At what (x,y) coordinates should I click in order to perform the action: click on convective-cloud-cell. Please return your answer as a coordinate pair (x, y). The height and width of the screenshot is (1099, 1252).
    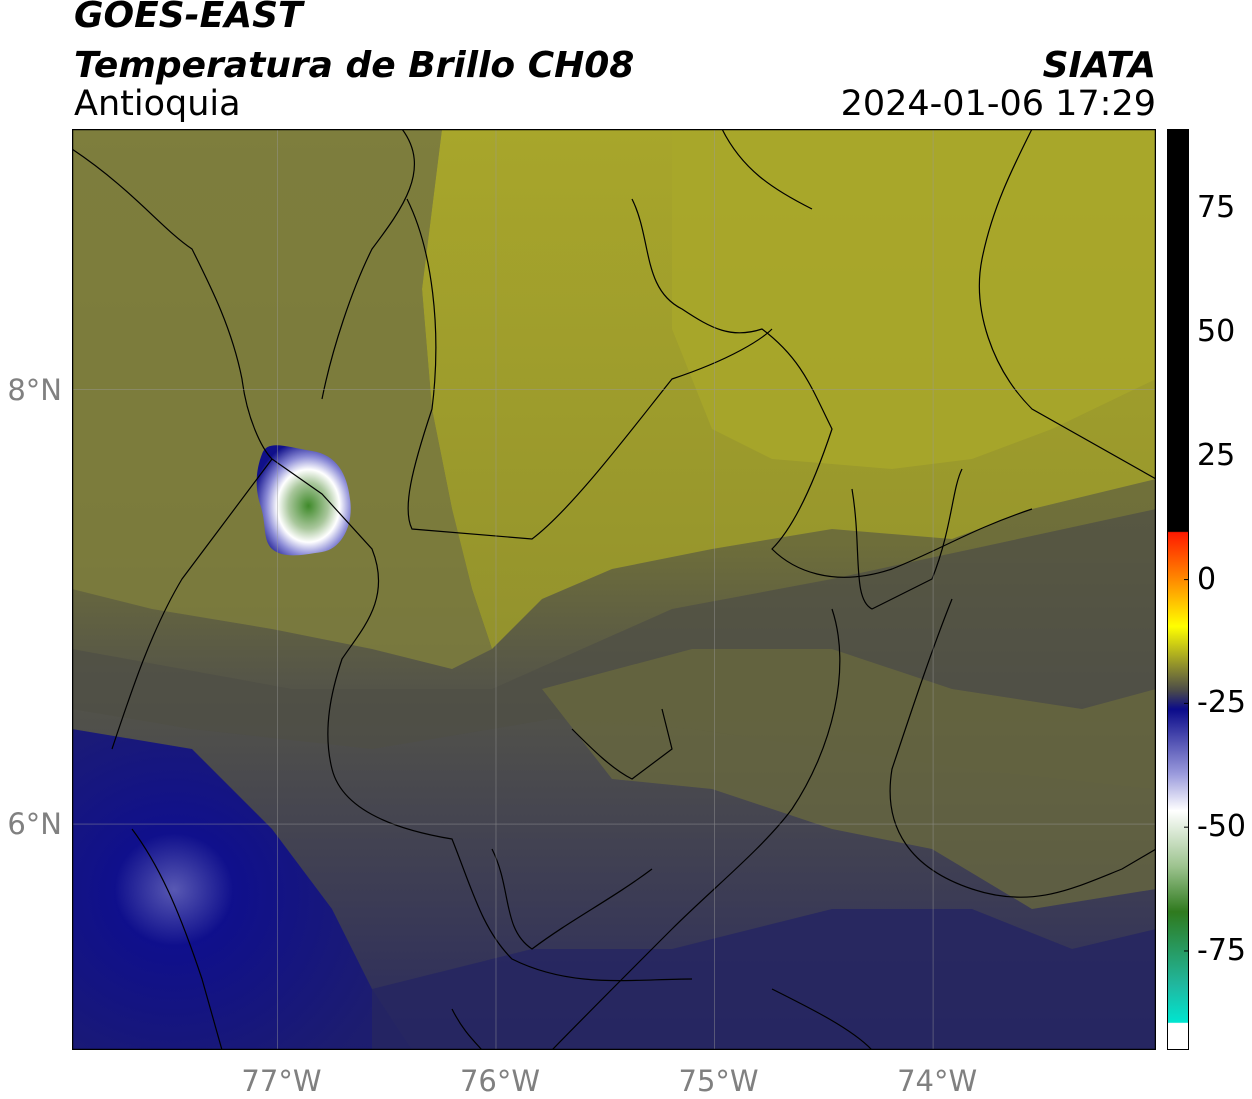
    Looking at the image, I should click on (303, 500).